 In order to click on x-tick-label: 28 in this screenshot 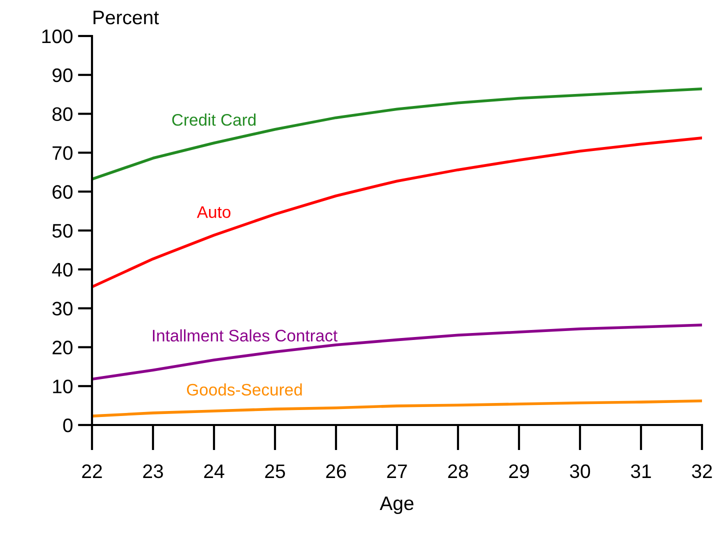, I will do `click(458, 471)`.